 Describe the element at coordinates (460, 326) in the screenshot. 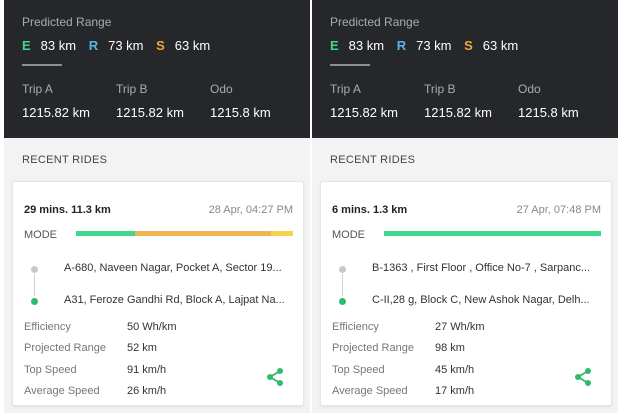

I see `stat-value: 27 Wh/km` at that location.